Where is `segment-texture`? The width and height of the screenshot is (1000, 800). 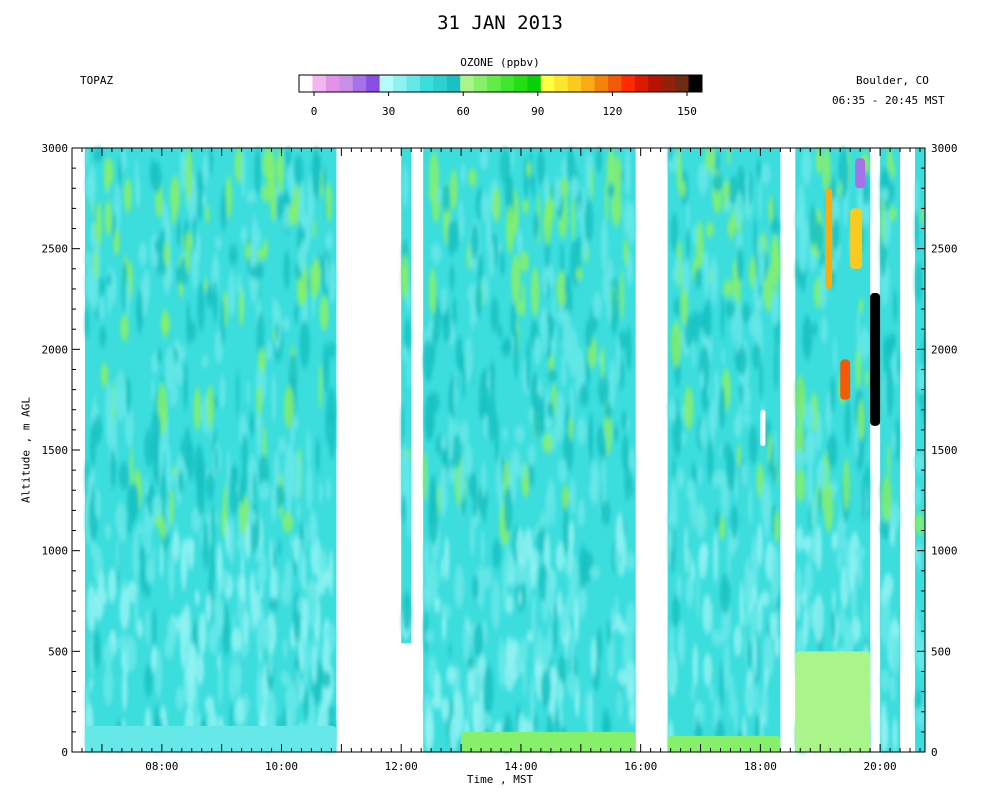 segment-texture is located at coordinates (406, 401).